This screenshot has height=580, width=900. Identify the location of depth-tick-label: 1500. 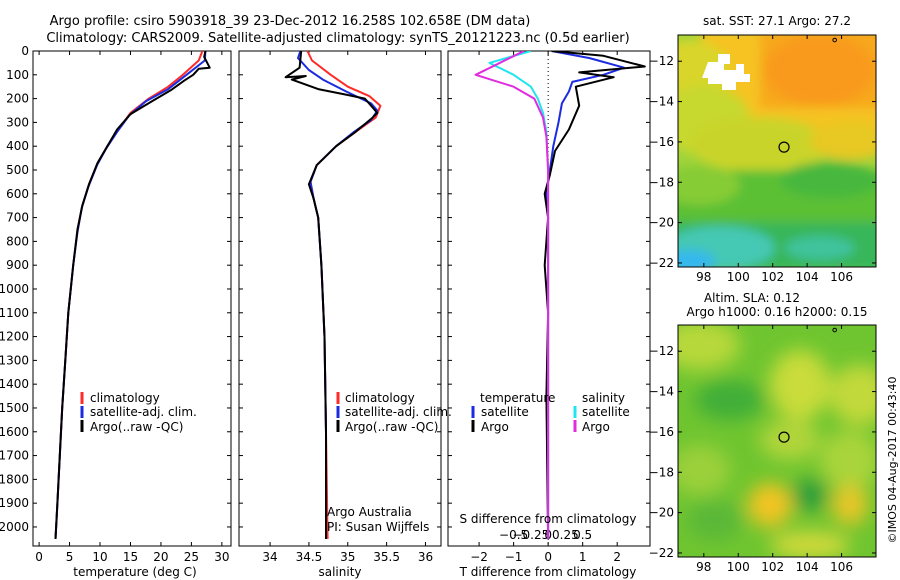
(14, 408).